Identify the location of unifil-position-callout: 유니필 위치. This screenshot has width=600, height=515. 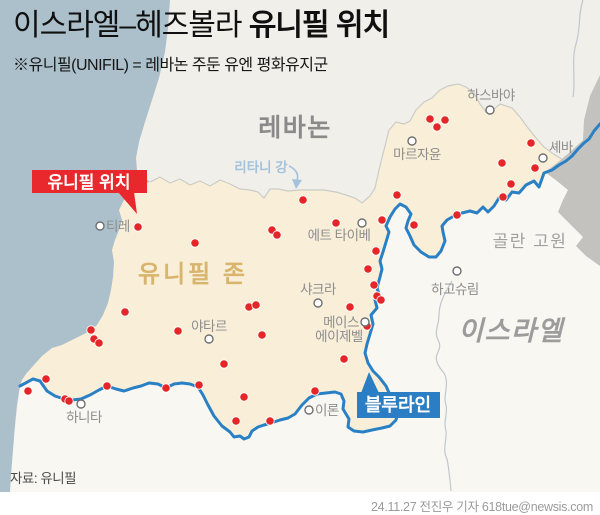
(89, 192).